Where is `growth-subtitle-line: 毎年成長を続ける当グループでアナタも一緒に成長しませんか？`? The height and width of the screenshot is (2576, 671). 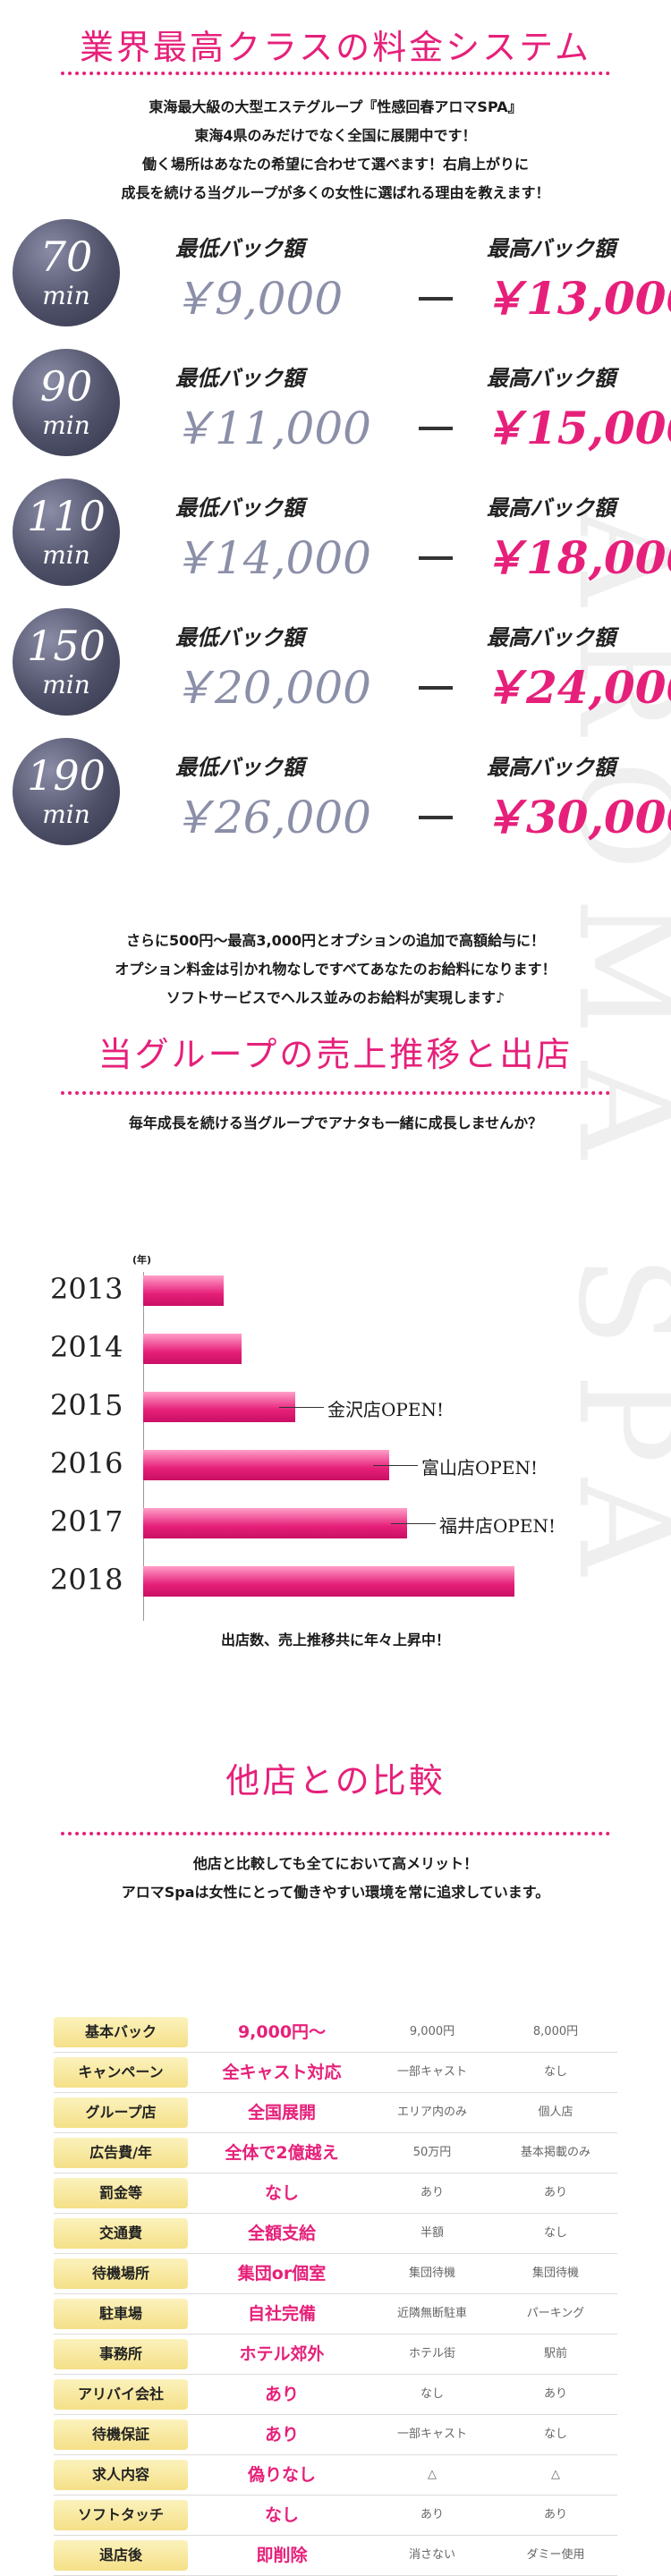
growth-subtitle-line: 毎年成長を続ける当グループでアナタも一緒に成長しませんか？ is located at coordinates (335, 1122).